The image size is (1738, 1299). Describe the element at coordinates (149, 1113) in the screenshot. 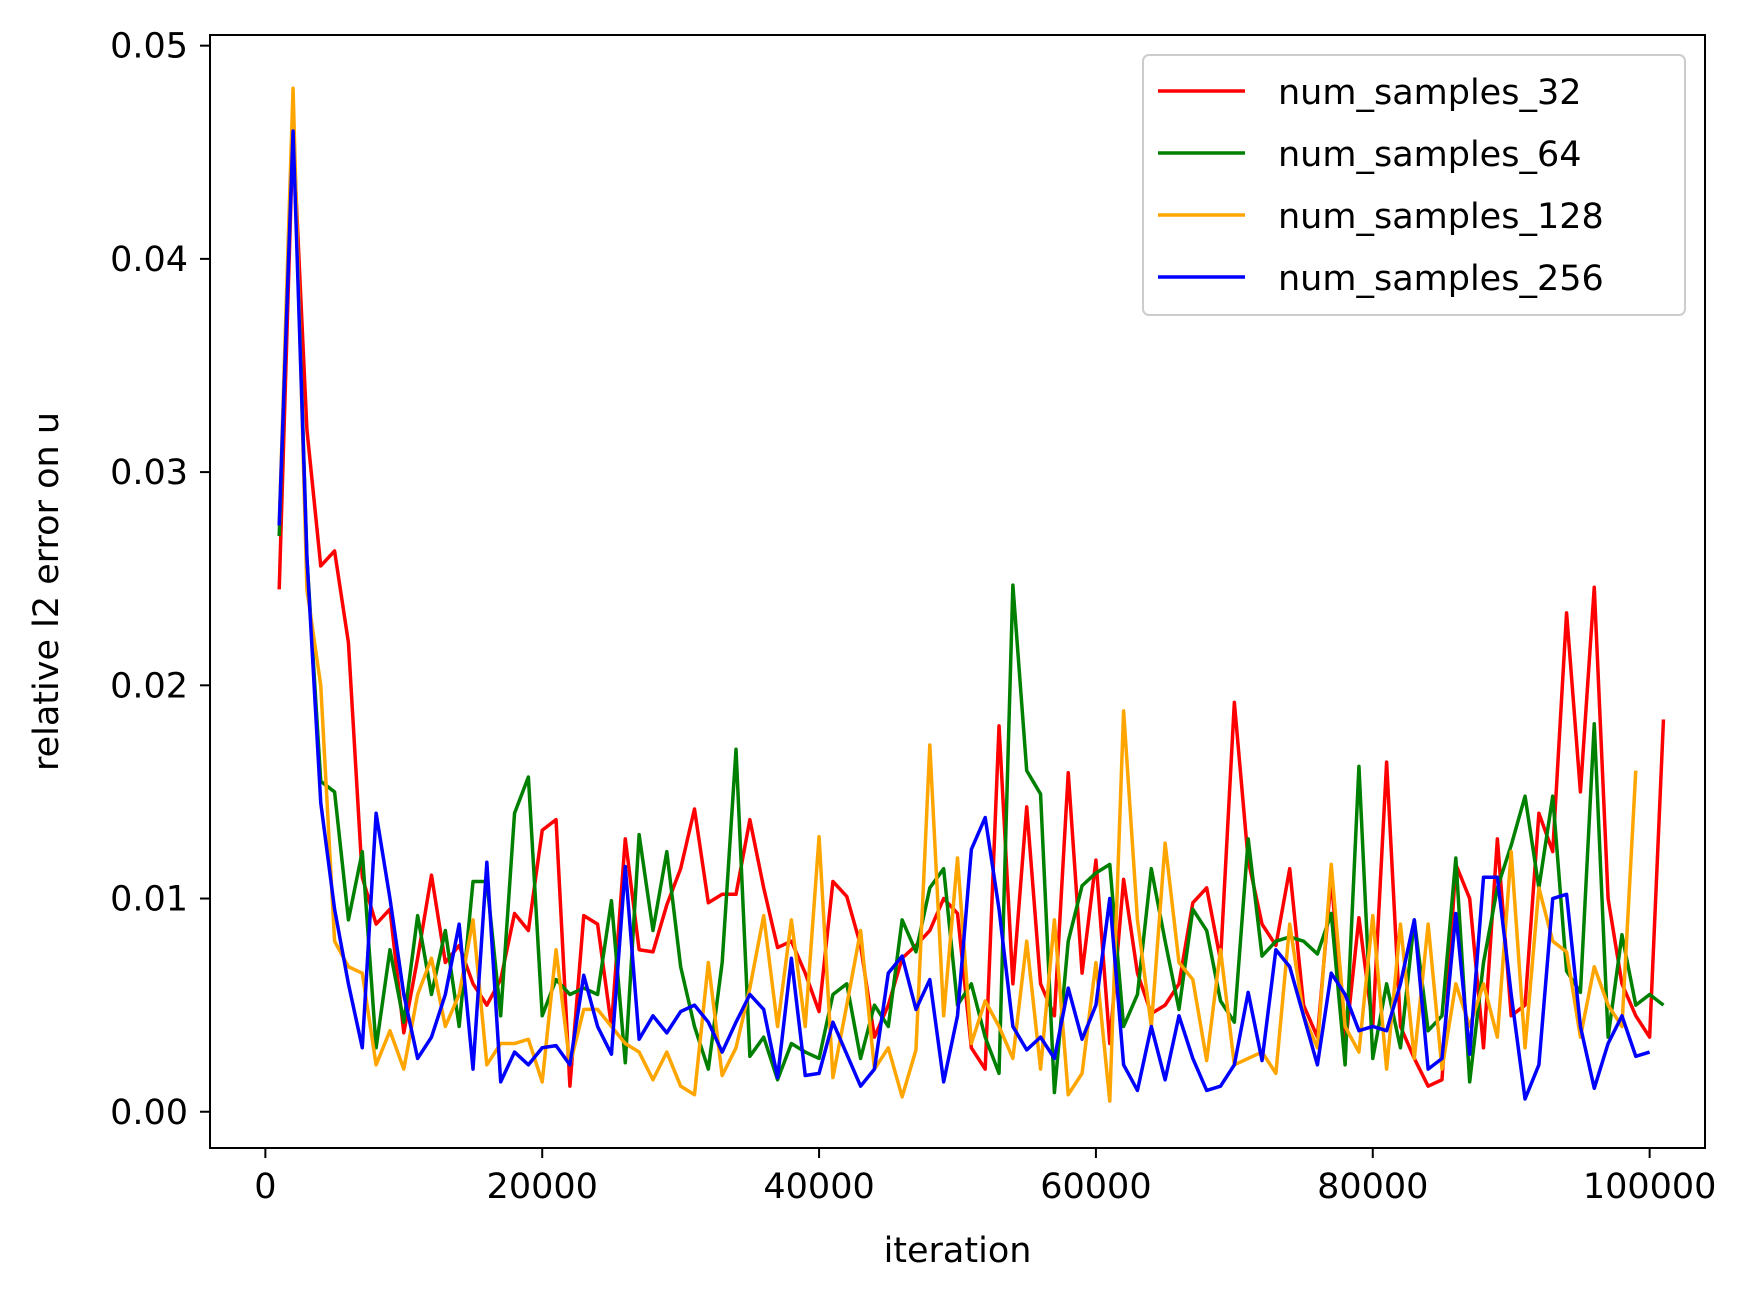

I see `y-tick-label: 0.00` at that location.